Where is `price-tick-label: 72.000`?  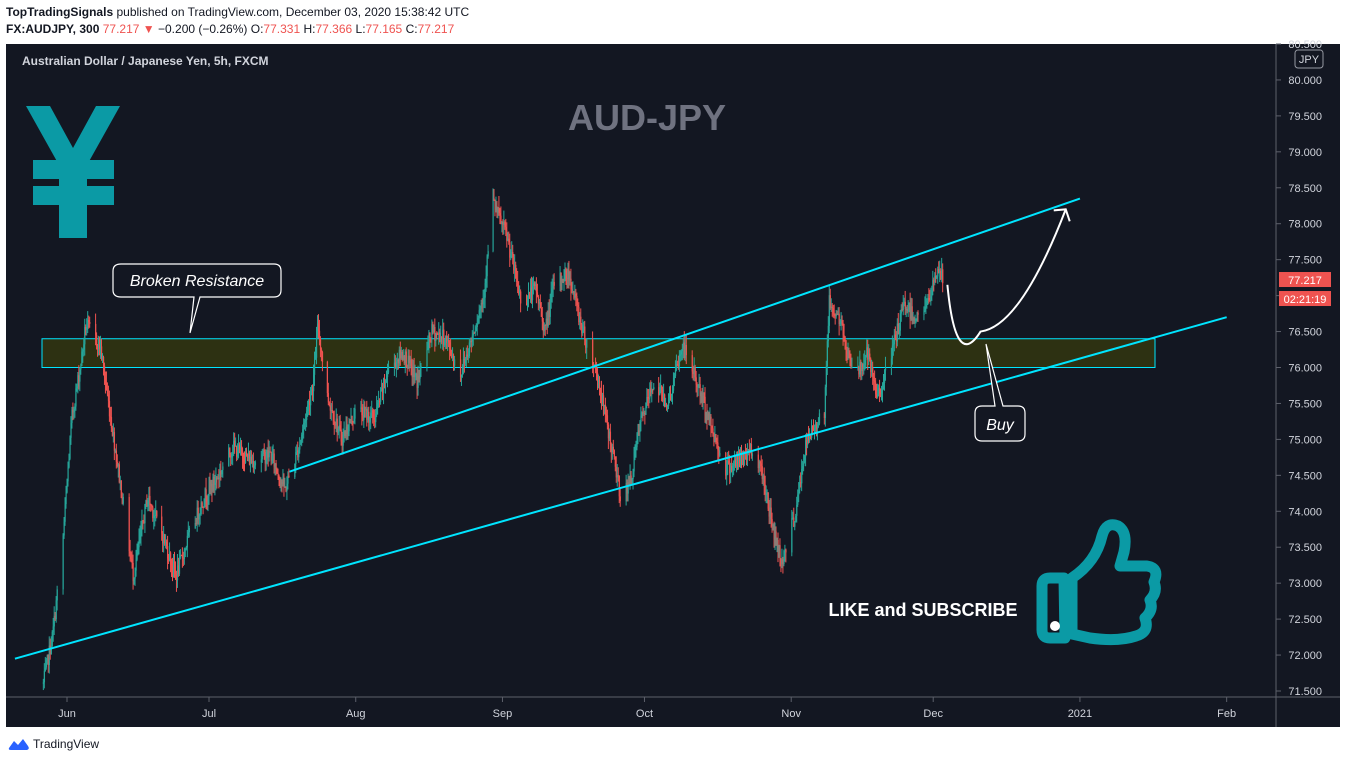 price-tick-label: 72.000 is located at coordinates (1305, 656).